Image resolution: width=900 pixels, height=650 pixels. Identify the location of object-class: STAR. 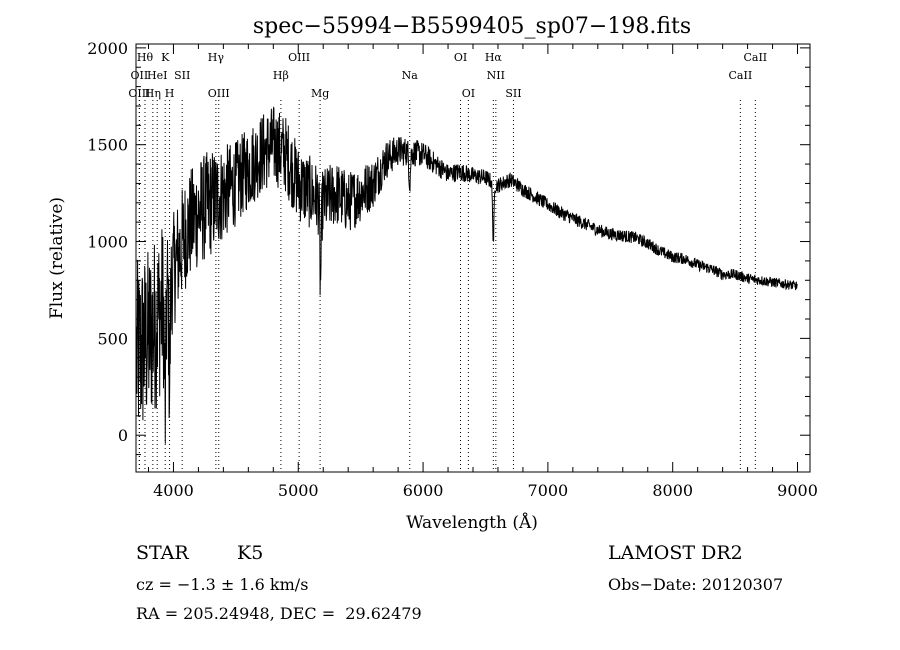
(162, 553).